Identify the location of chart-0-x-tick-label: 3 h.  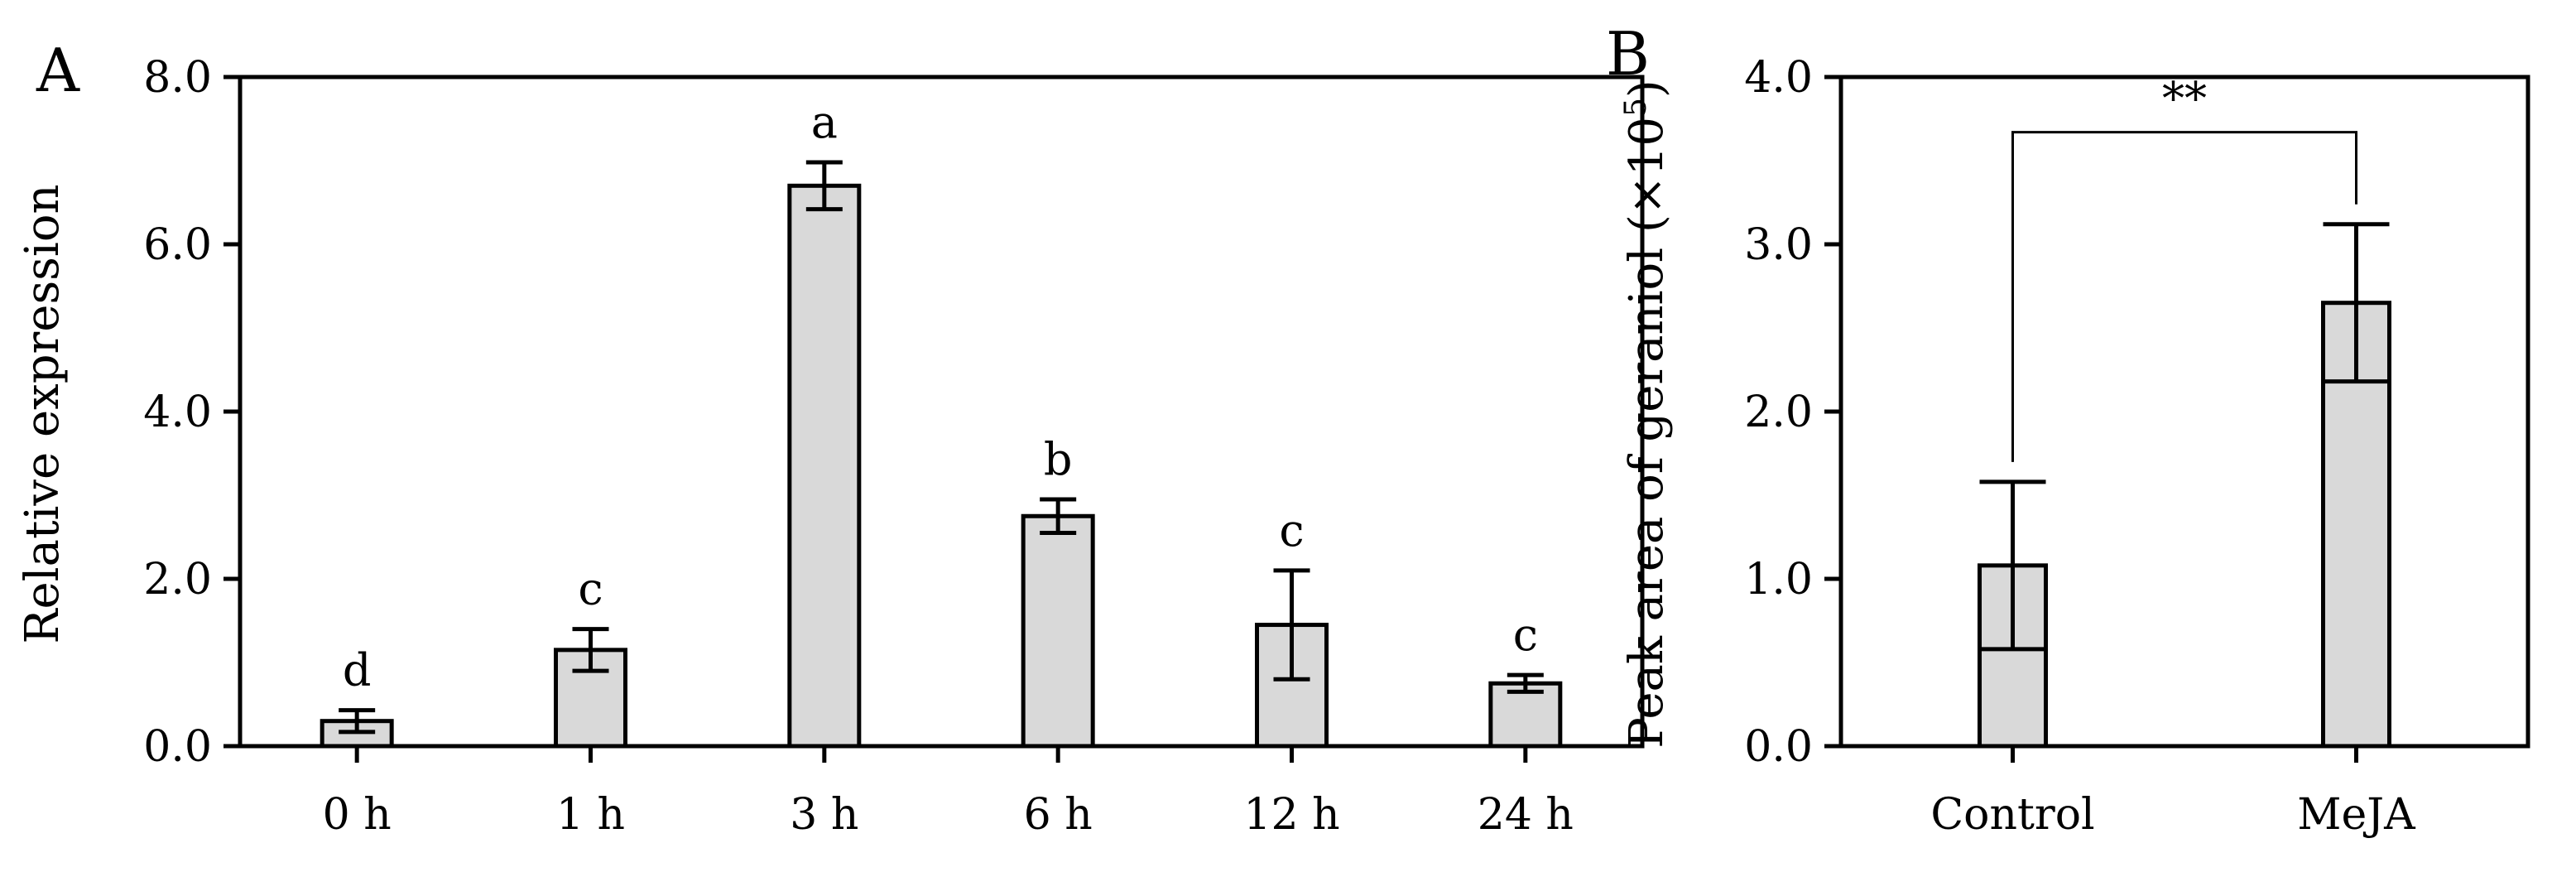
(824, 815).